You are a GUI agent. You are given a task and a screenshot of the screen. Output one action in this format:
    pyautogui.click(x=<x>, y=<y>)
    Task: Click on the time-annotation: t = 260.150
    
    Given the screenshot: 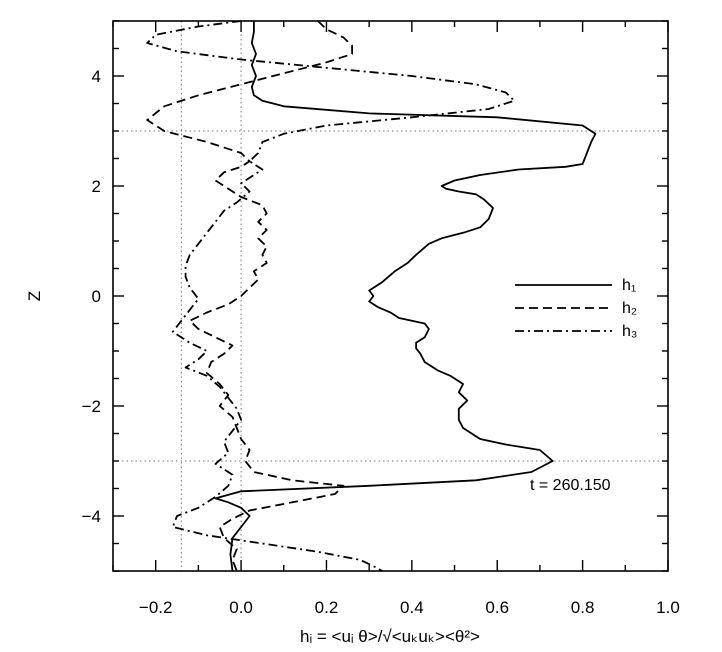 What is the action you would take?
    pyautogui.click(x=570, y=485)
    